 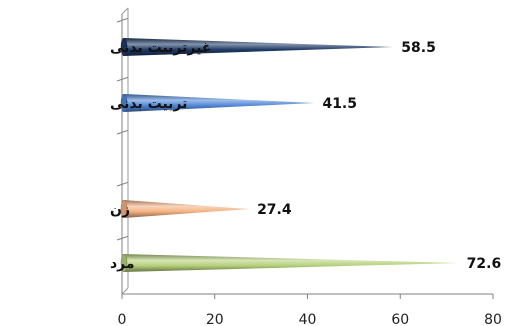 I want to click on x-tick-label-4: 80, so click(x=493, y=319).